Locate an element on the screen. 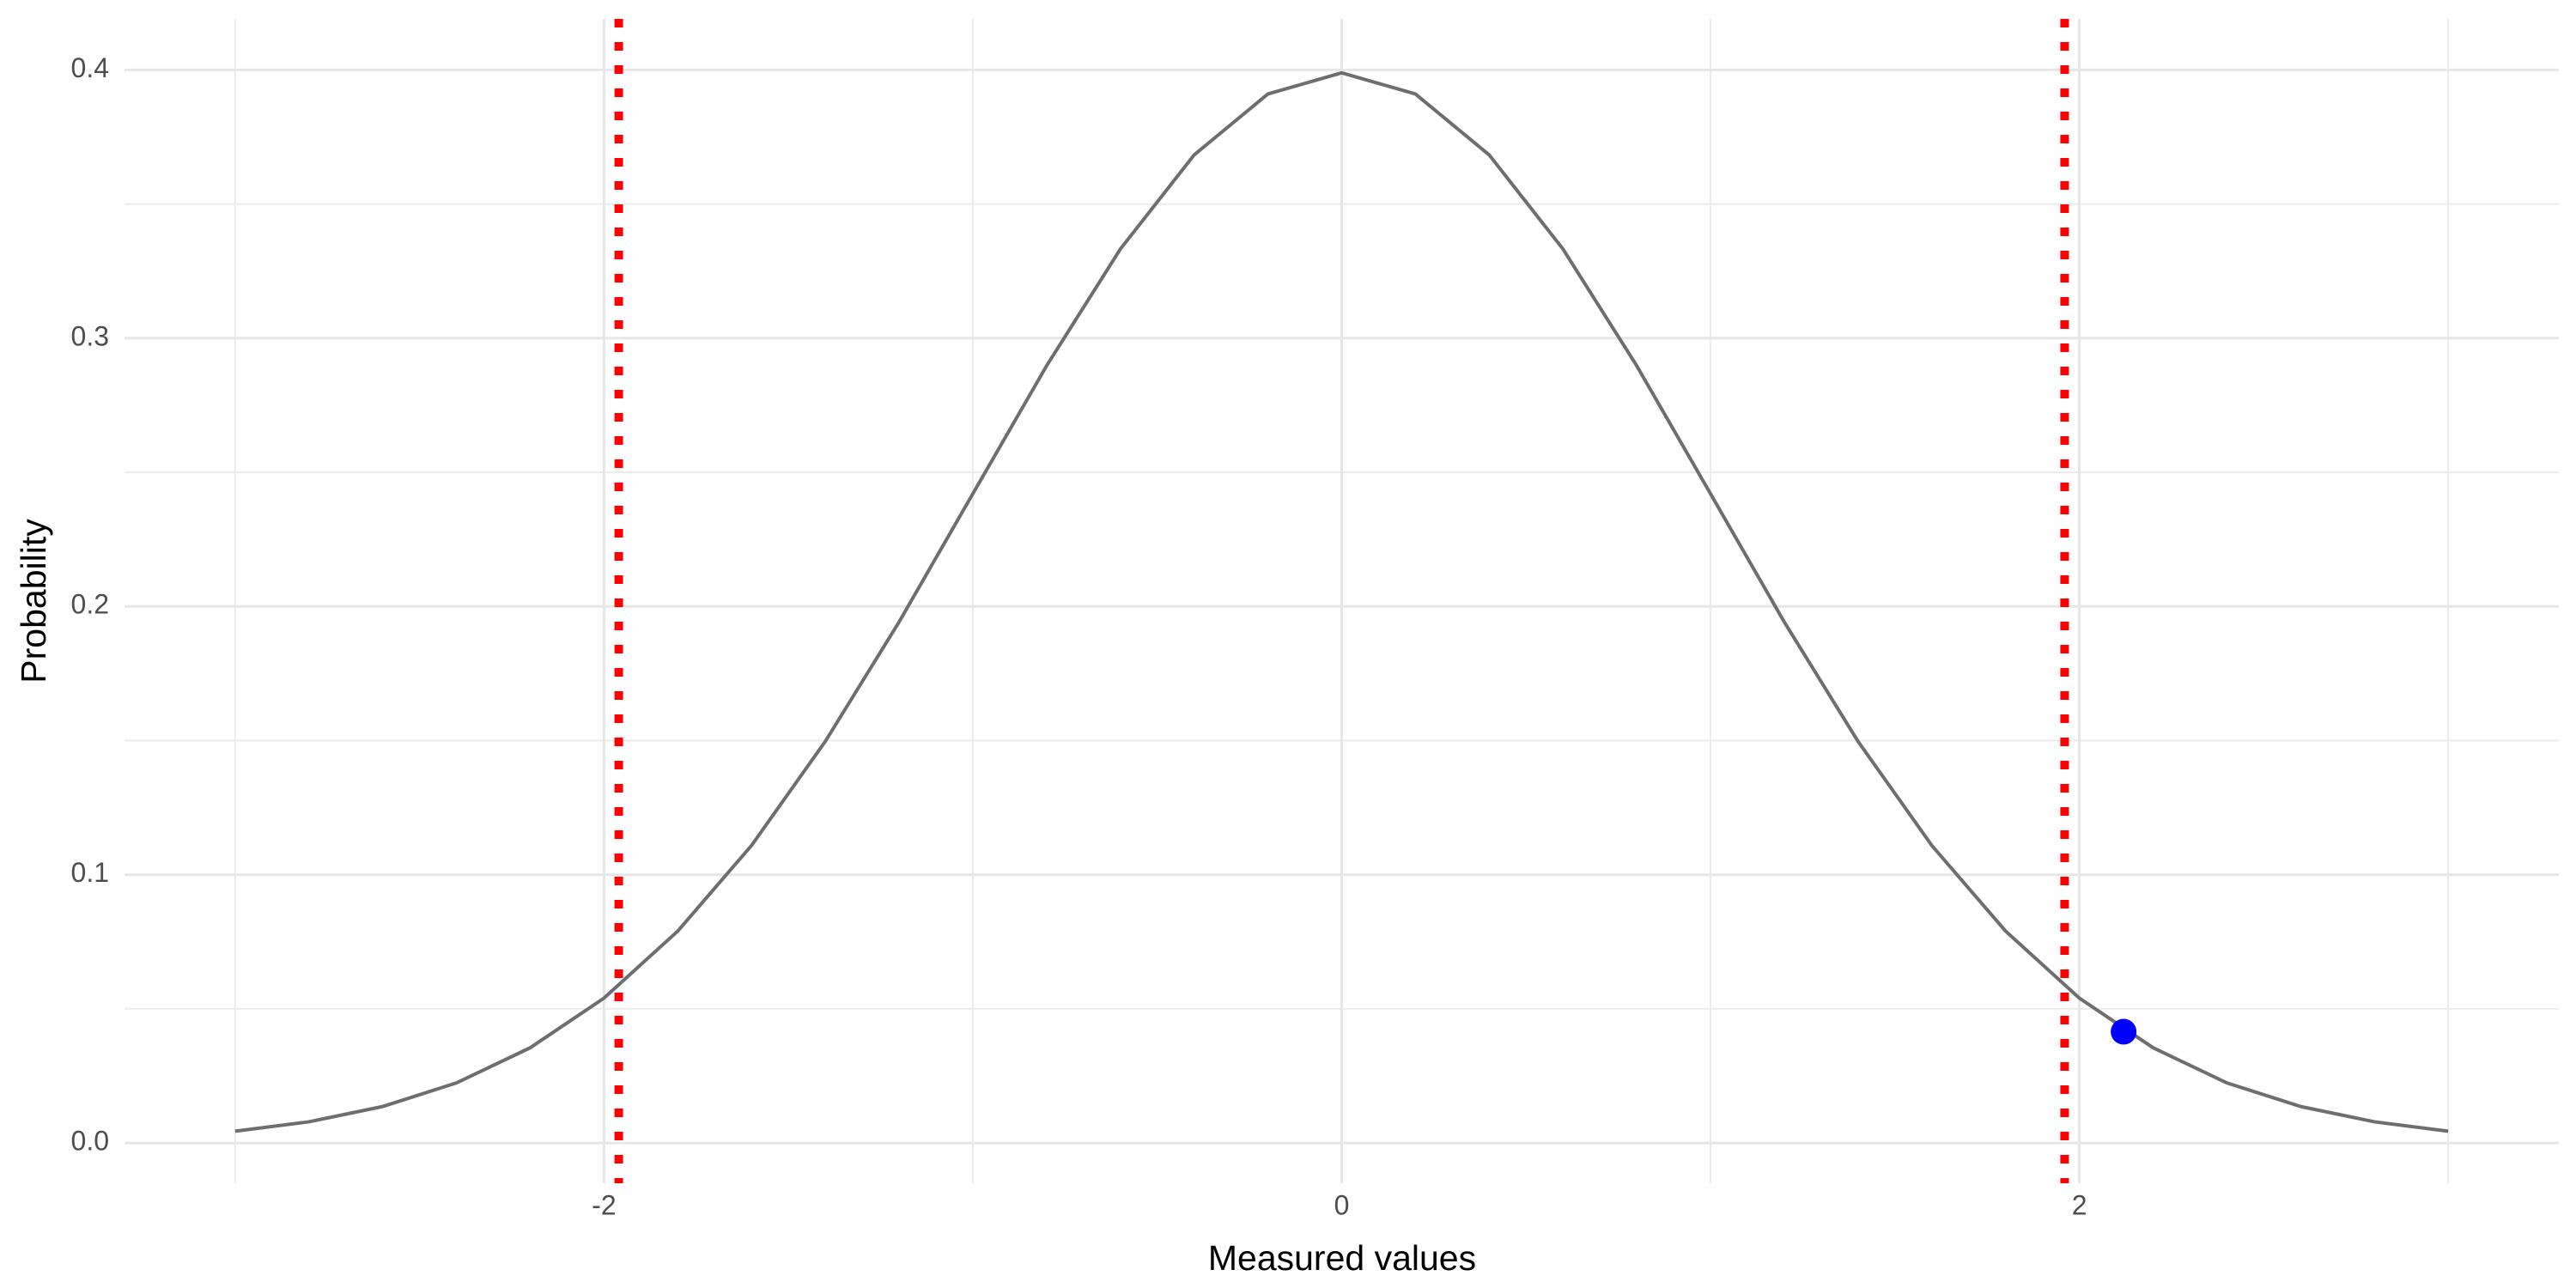 The width and height of the screenshot is (2576, 1288). y-tick-label: 0.4 is located at coordinates (90, 67).